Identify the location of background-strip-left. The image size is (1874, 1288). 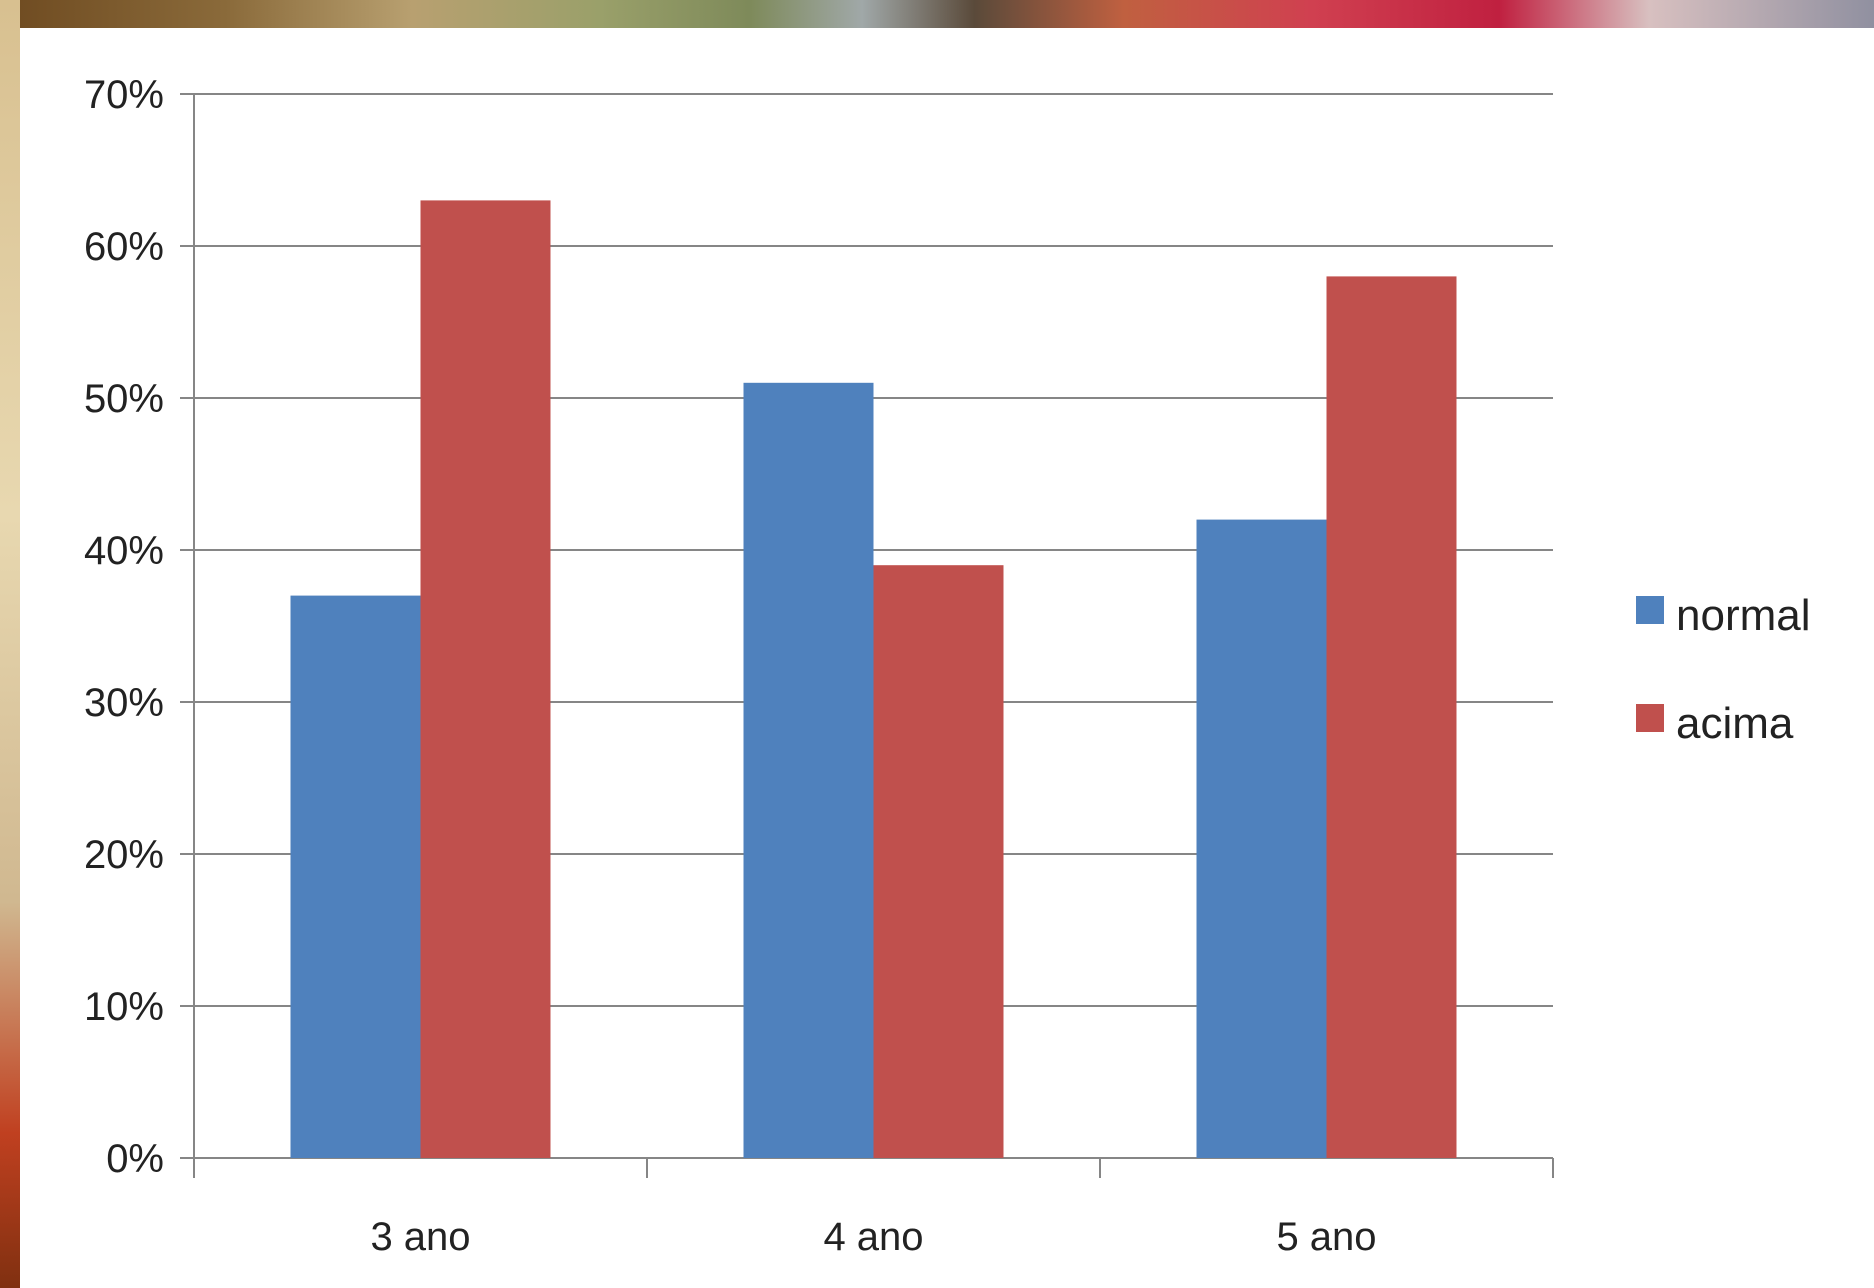
(10, 644).